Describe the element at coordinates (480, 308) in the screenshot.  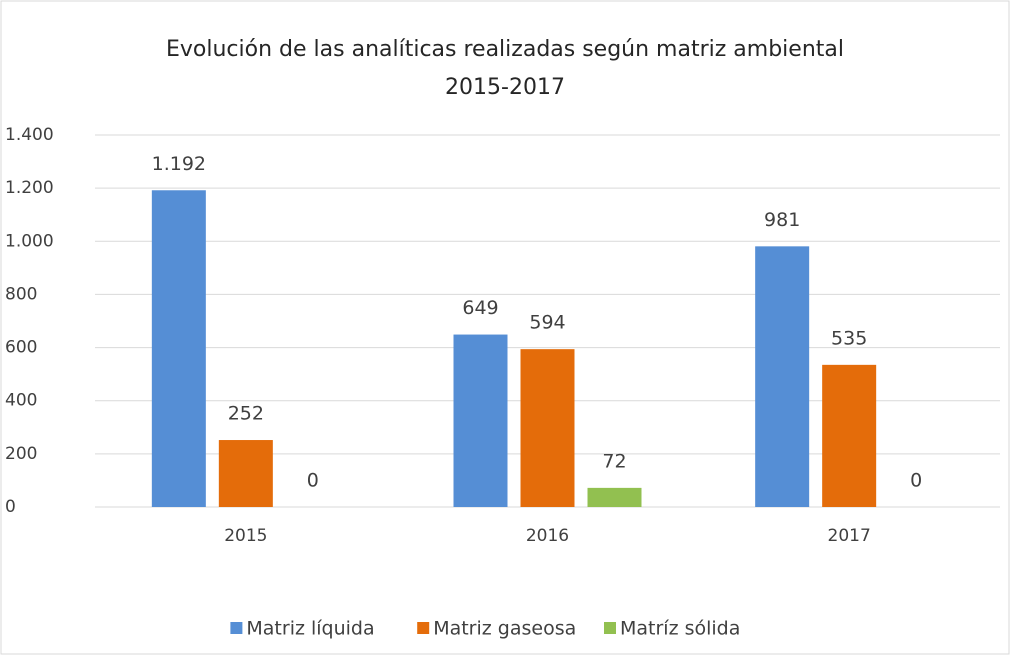
I see `value-label: 649` at that location.